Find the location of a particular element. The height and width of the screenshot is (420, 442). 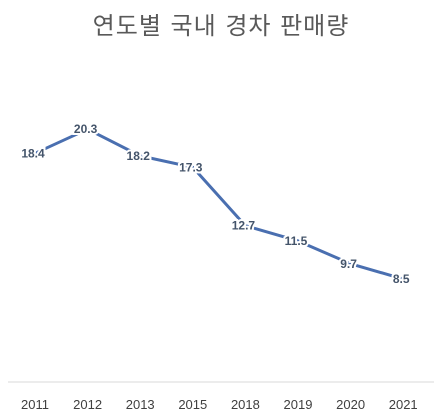

x-tick-2015: 2015 is located at coordinates (192, 404).